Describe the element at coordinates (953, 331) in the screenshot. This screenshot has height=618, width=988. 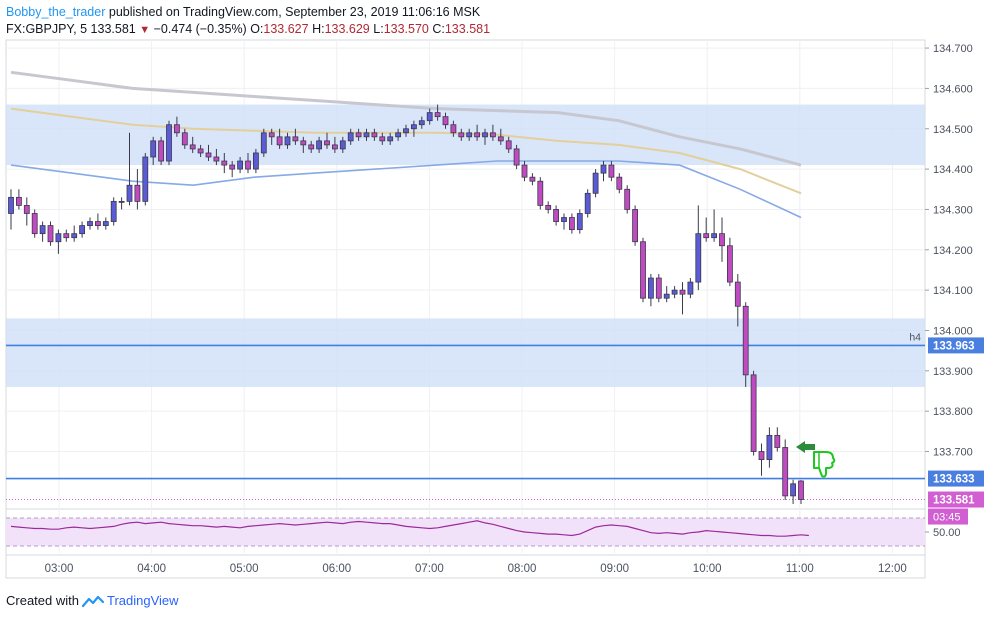
I see `price-tick: 134.000` at that location.